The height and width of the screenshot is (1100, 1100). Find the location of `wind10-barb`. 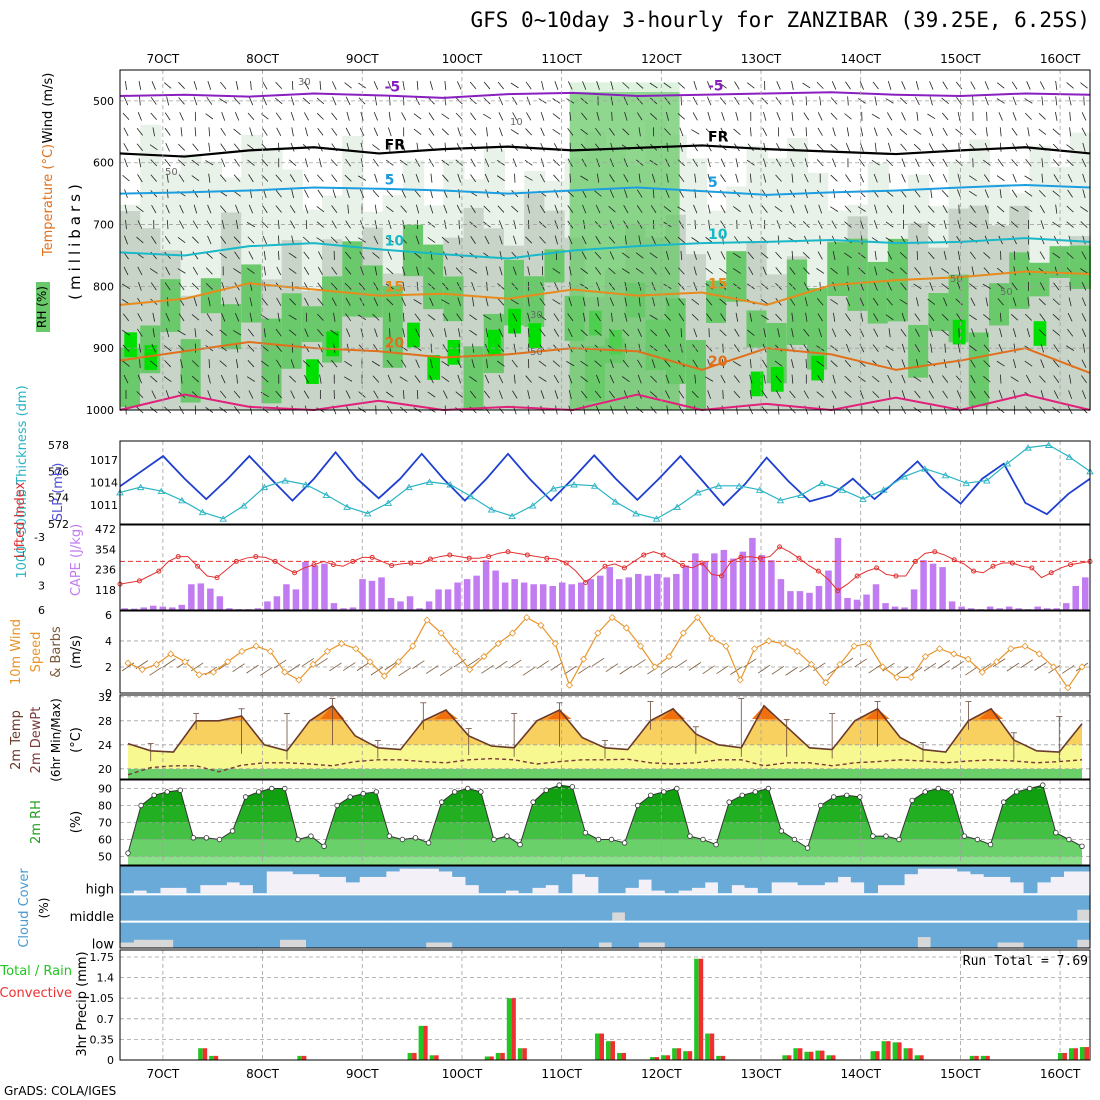

wind10-barb is located at coordinates (446, 672).